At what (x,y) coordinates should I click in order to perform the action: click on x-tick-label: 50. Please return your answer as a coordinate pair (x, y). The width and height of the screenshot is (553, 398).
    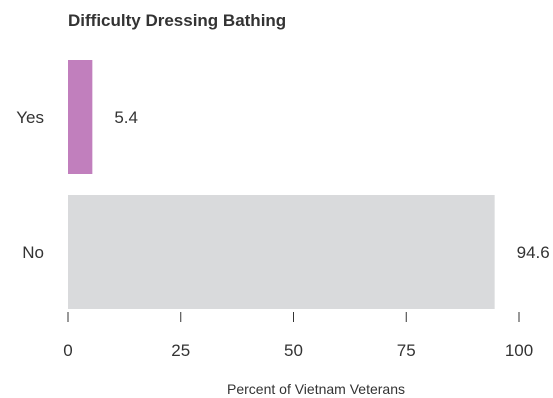
    Looking at the image, I should click on (293, 350).